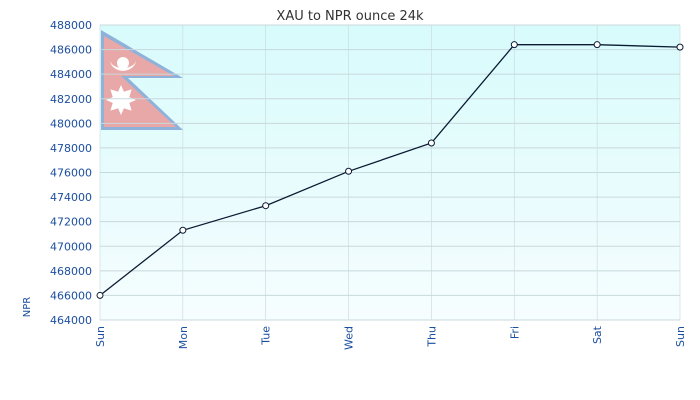 The image size is (700, 400). What do you see at coordinates (514, 332) in the screenshot?
I see `x-tick-label: Fri` at bounding box center [514, 332].